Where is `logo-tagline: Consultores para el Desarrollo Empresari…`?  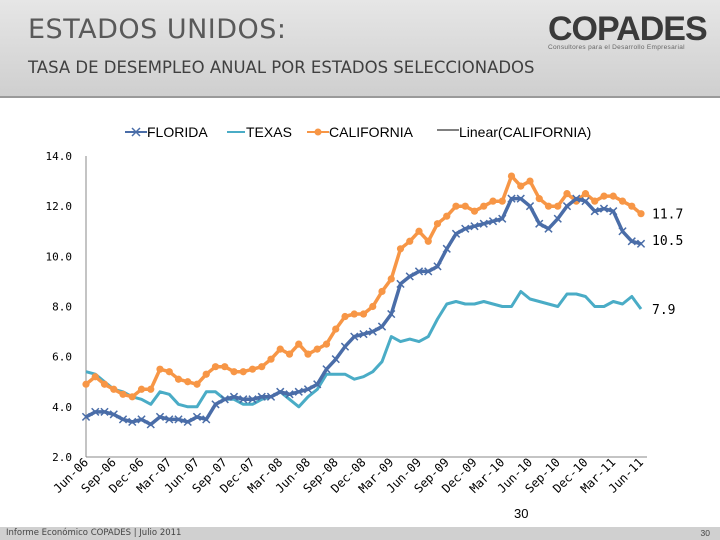 logo-tagline: Consultores para el Desarrollo Empresari… is located at coordinates (616, 47).